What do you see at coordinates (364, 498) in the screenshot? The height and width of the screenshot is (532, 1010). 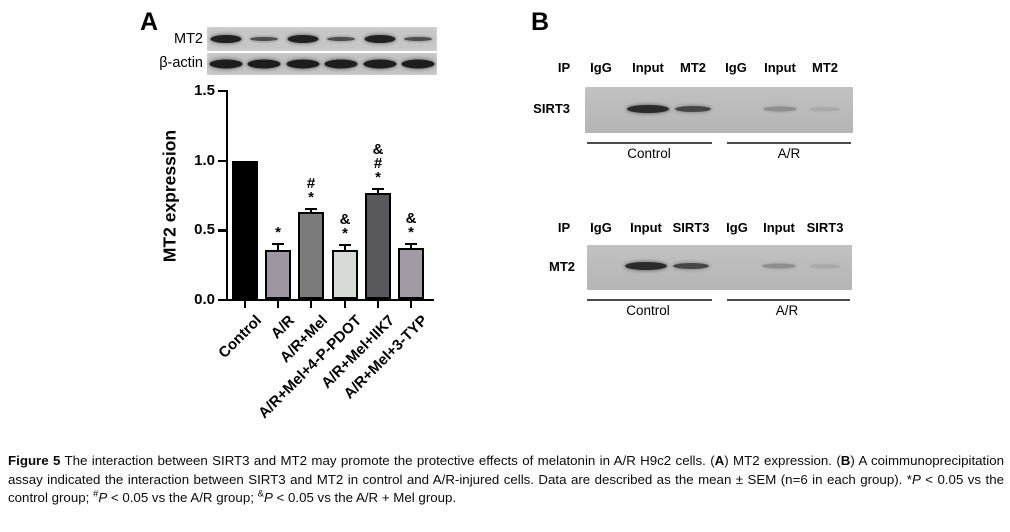 I see `caption-segment: < 0.05 vs the A/R + Mel group.` at bounding box center [364, 498].